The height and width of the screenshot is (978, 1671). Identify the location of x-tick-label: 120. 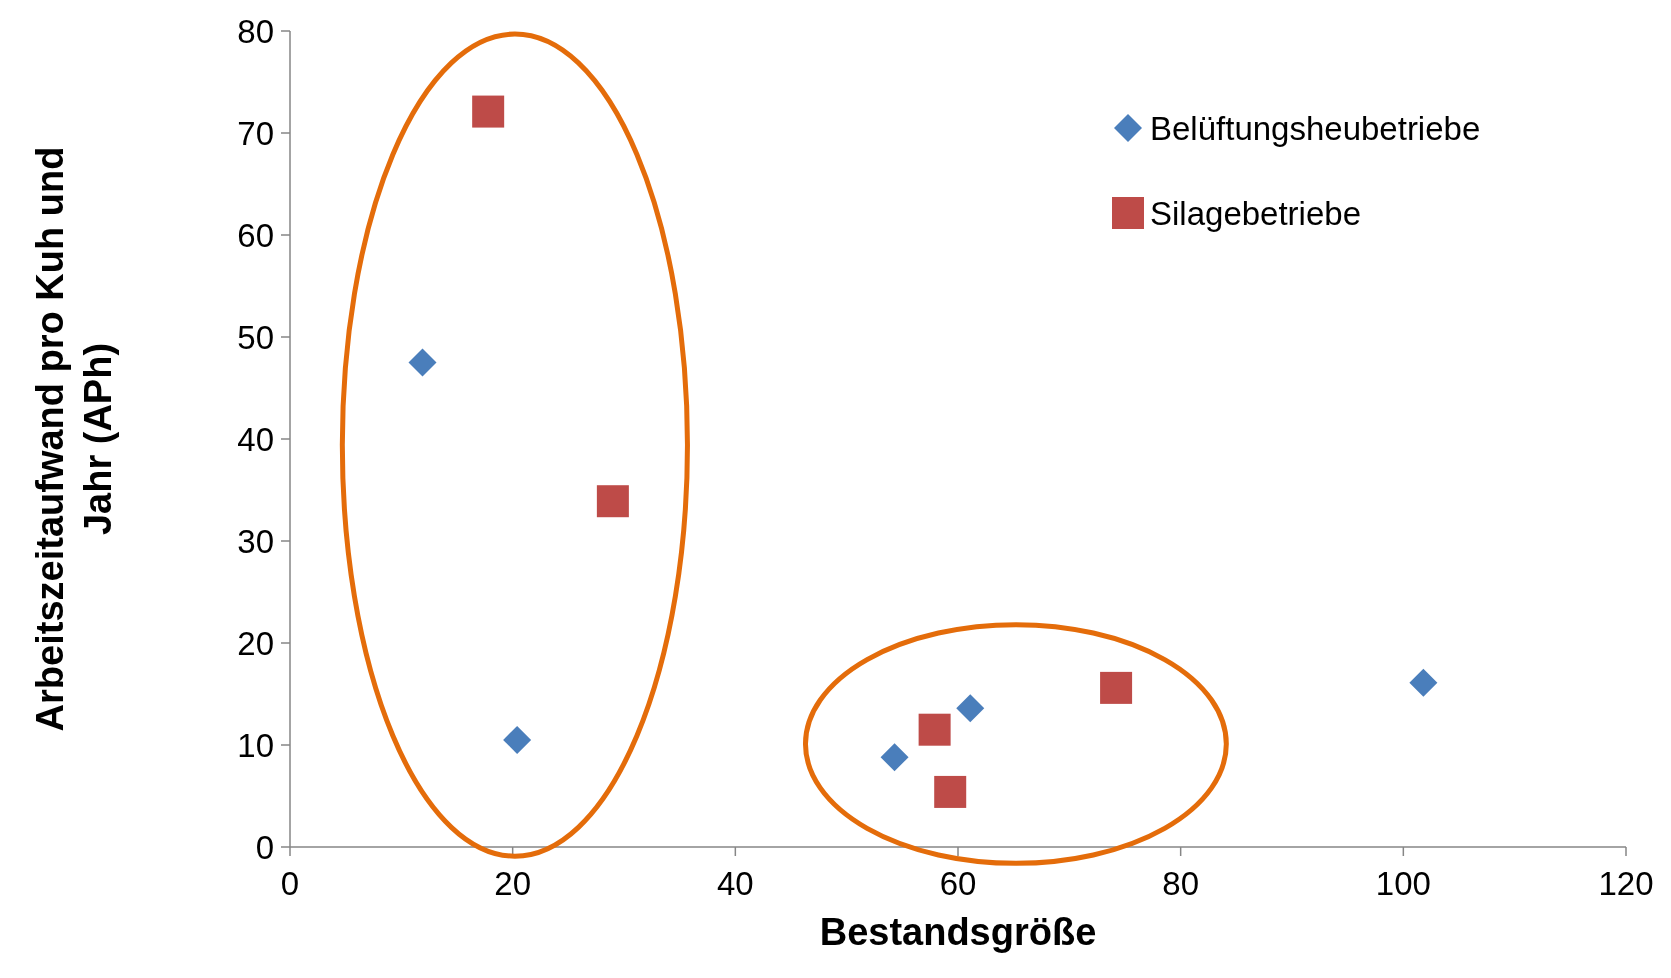
(1626, 883).